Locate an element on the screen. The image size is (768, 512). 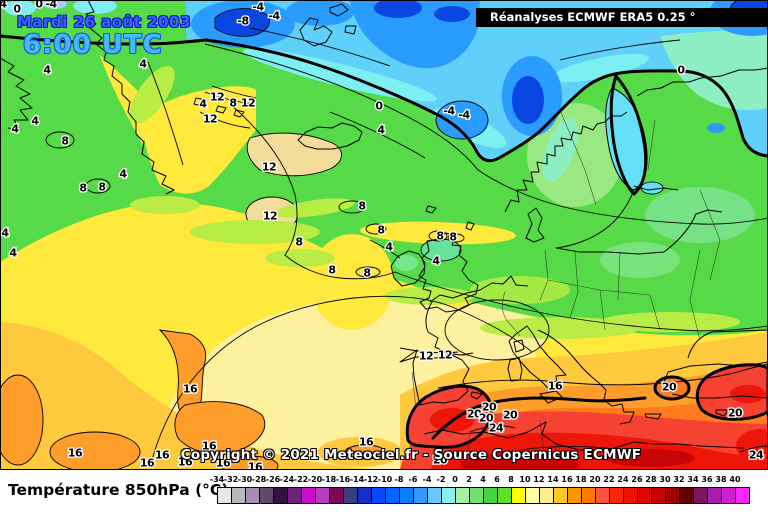
colorbar-tick: 22 is located at coordinates (609, 479).